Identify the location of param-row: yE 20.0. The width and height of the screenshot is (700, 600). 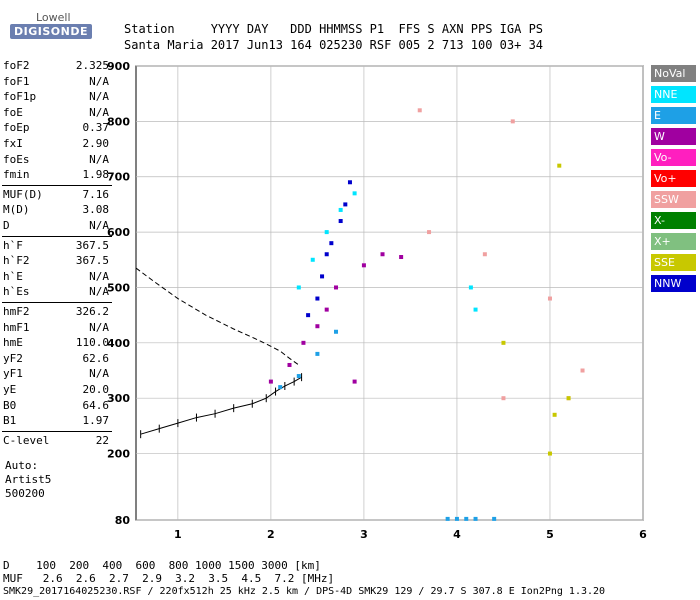
(57, 390).